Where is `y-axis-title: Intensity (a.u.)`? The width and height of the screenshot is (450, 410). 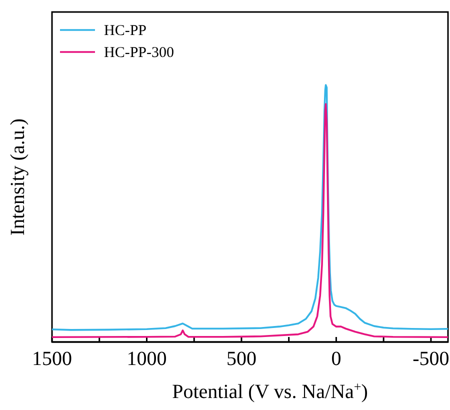
y-axis-title: Intensity (a.u.) is located at coordinates (18, 177).